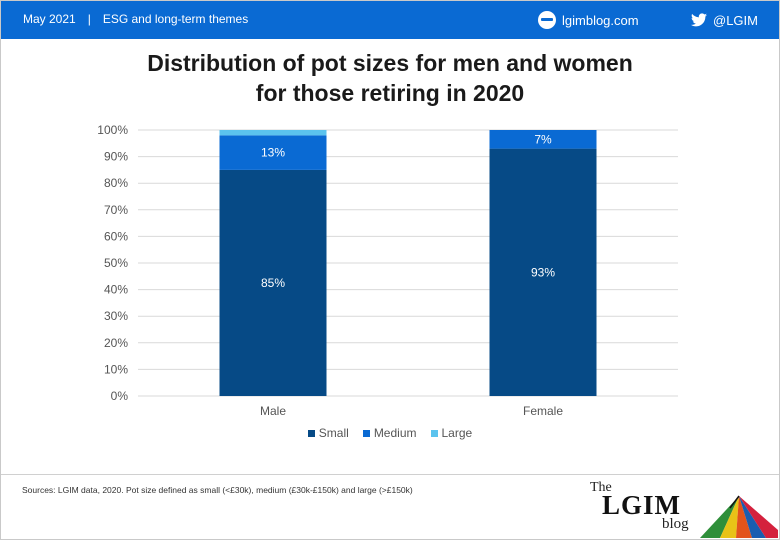  Describe the element at coordinates (390, 93) in the screenshot. I see `chart-title-line-2: for those retiring in 2020` at that location.